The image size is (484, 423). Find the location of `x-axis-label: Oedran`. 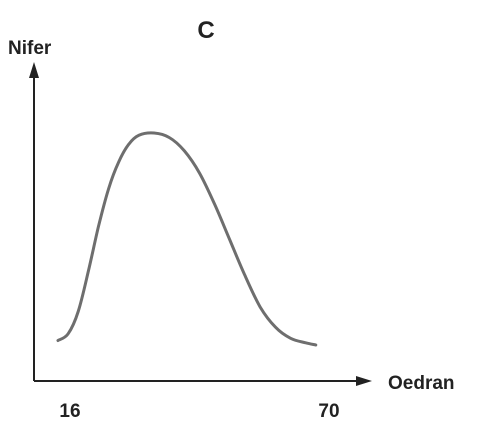

x-axis-label: Oedran is located at coordinates (421, 383).